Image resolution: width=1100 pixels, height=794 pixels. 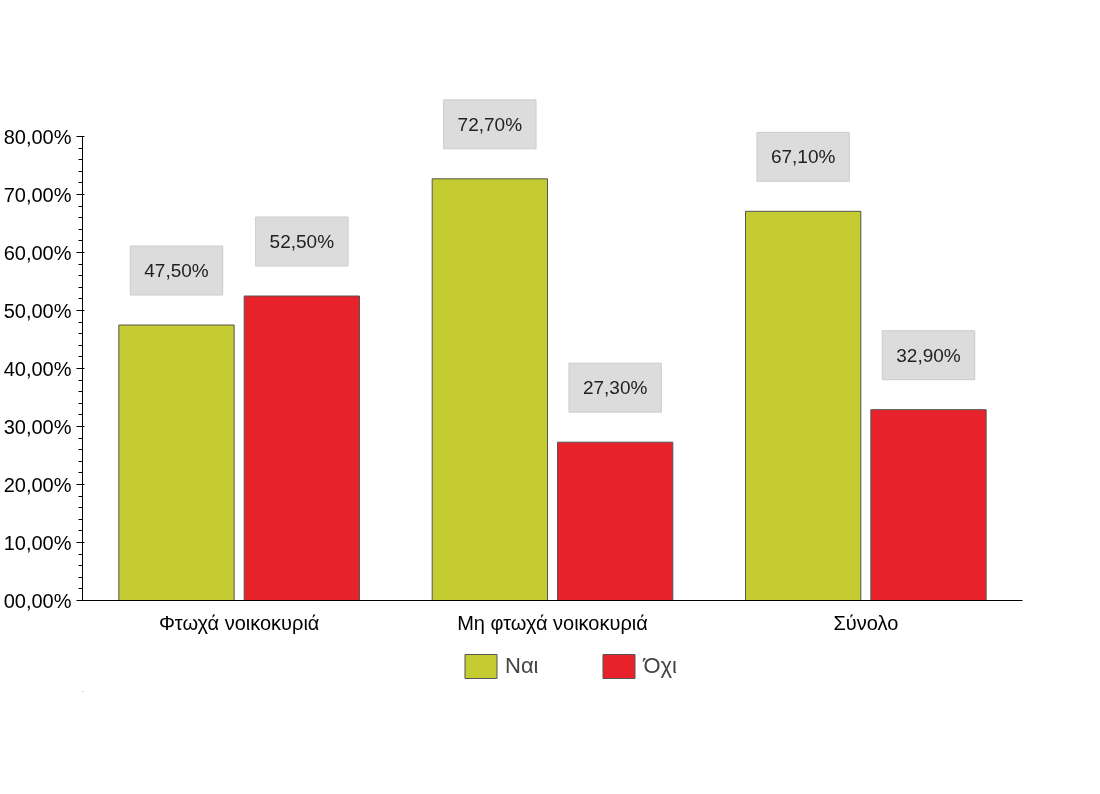 I want to click on data-label: 27,30%, so click(x=615, y=388).